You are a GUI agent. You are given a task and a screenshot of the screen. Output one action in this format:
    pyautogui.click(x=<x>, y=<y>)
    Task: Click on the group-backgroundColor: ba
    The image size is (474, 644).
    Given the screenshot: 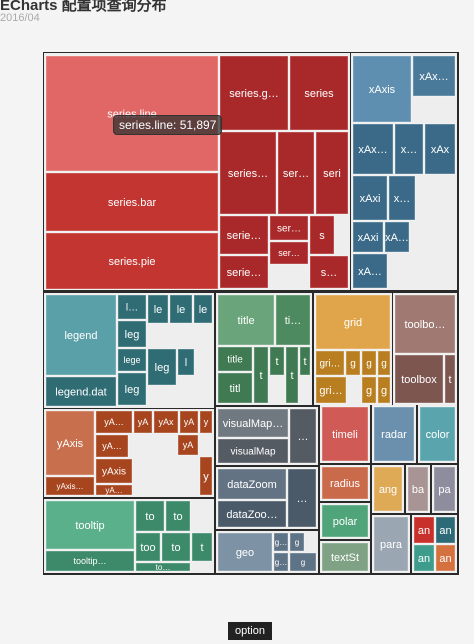 What is the action you would take?
    pyautogui.click(x=418, y=489)
    